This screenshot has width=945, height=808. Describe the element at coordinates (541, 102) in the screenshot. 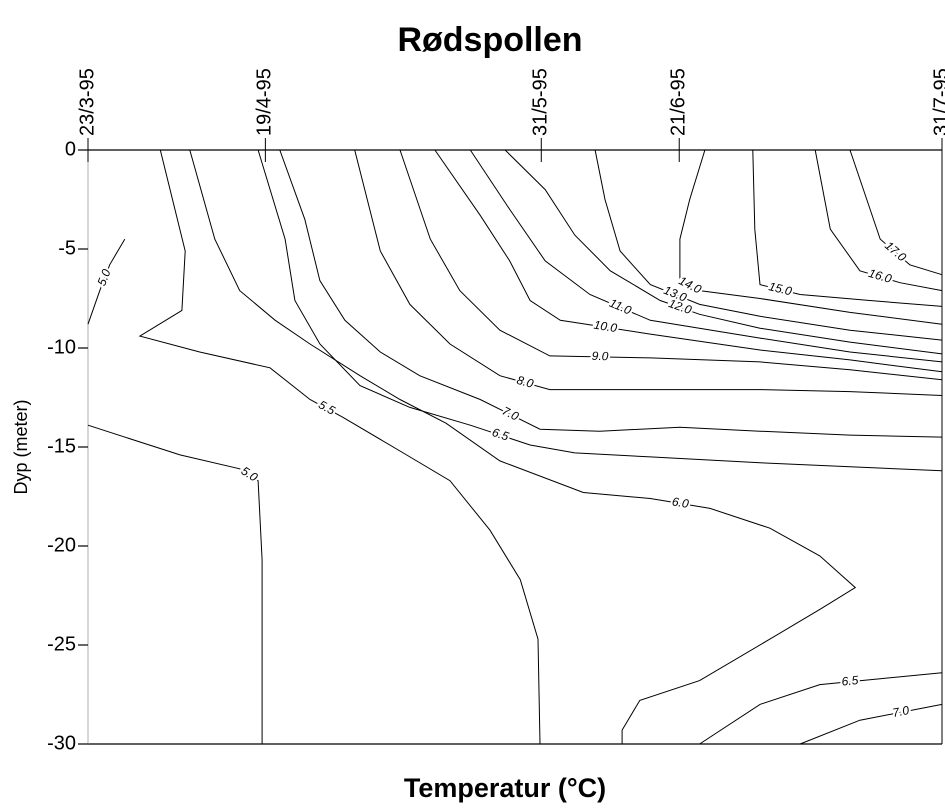

I see `x-tick-label: 31/5-95` at that location.